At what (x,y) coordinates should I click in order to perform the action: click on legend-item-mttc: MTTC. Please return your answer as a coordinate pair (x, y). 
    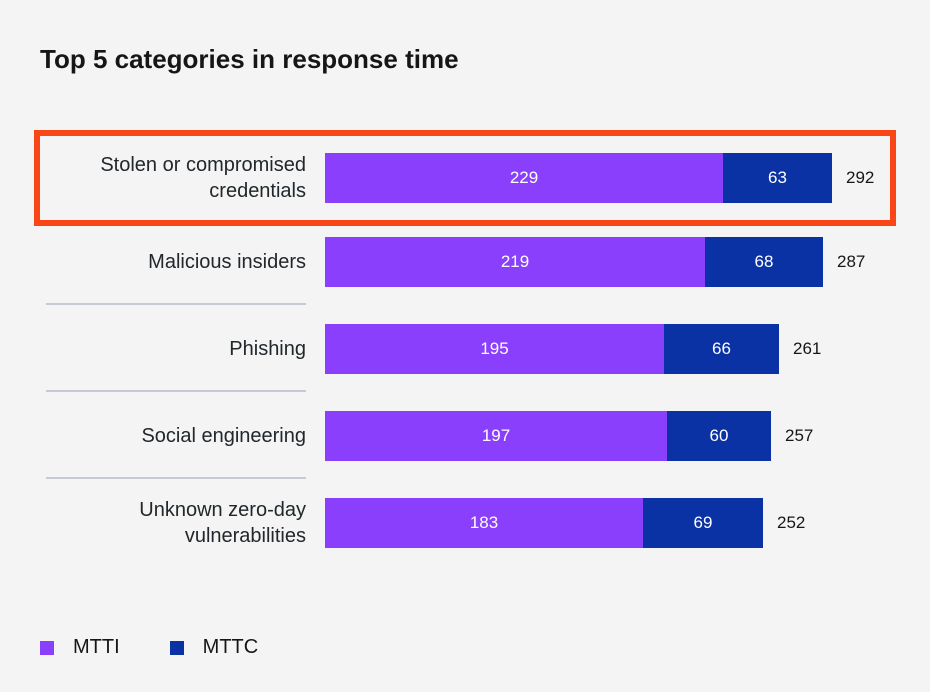
    Looking at the image, I should click on (214, 647).